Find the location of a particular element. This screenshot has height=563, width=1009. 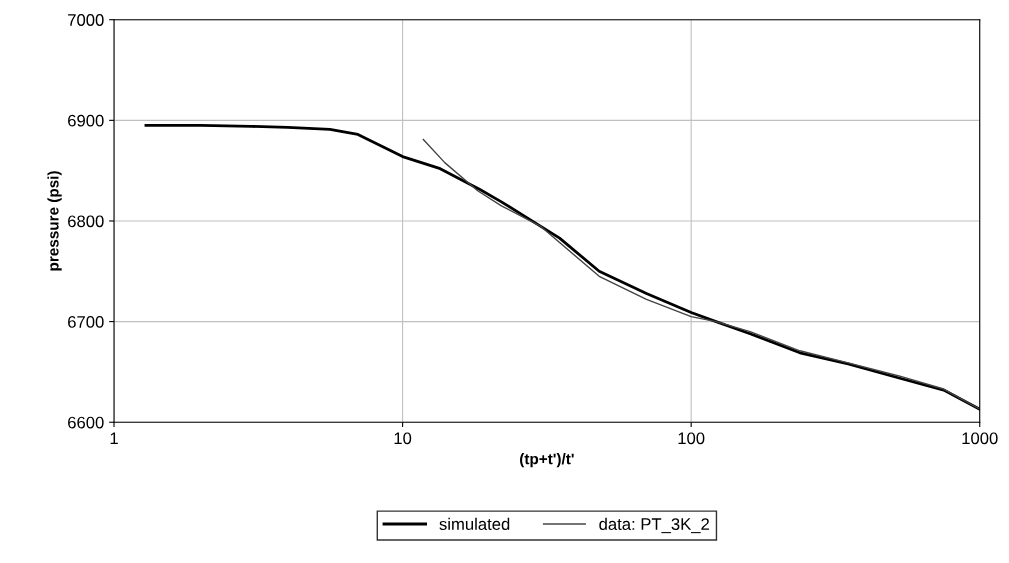

y-tick-label: 6700 is located at coordinates (86, 322).